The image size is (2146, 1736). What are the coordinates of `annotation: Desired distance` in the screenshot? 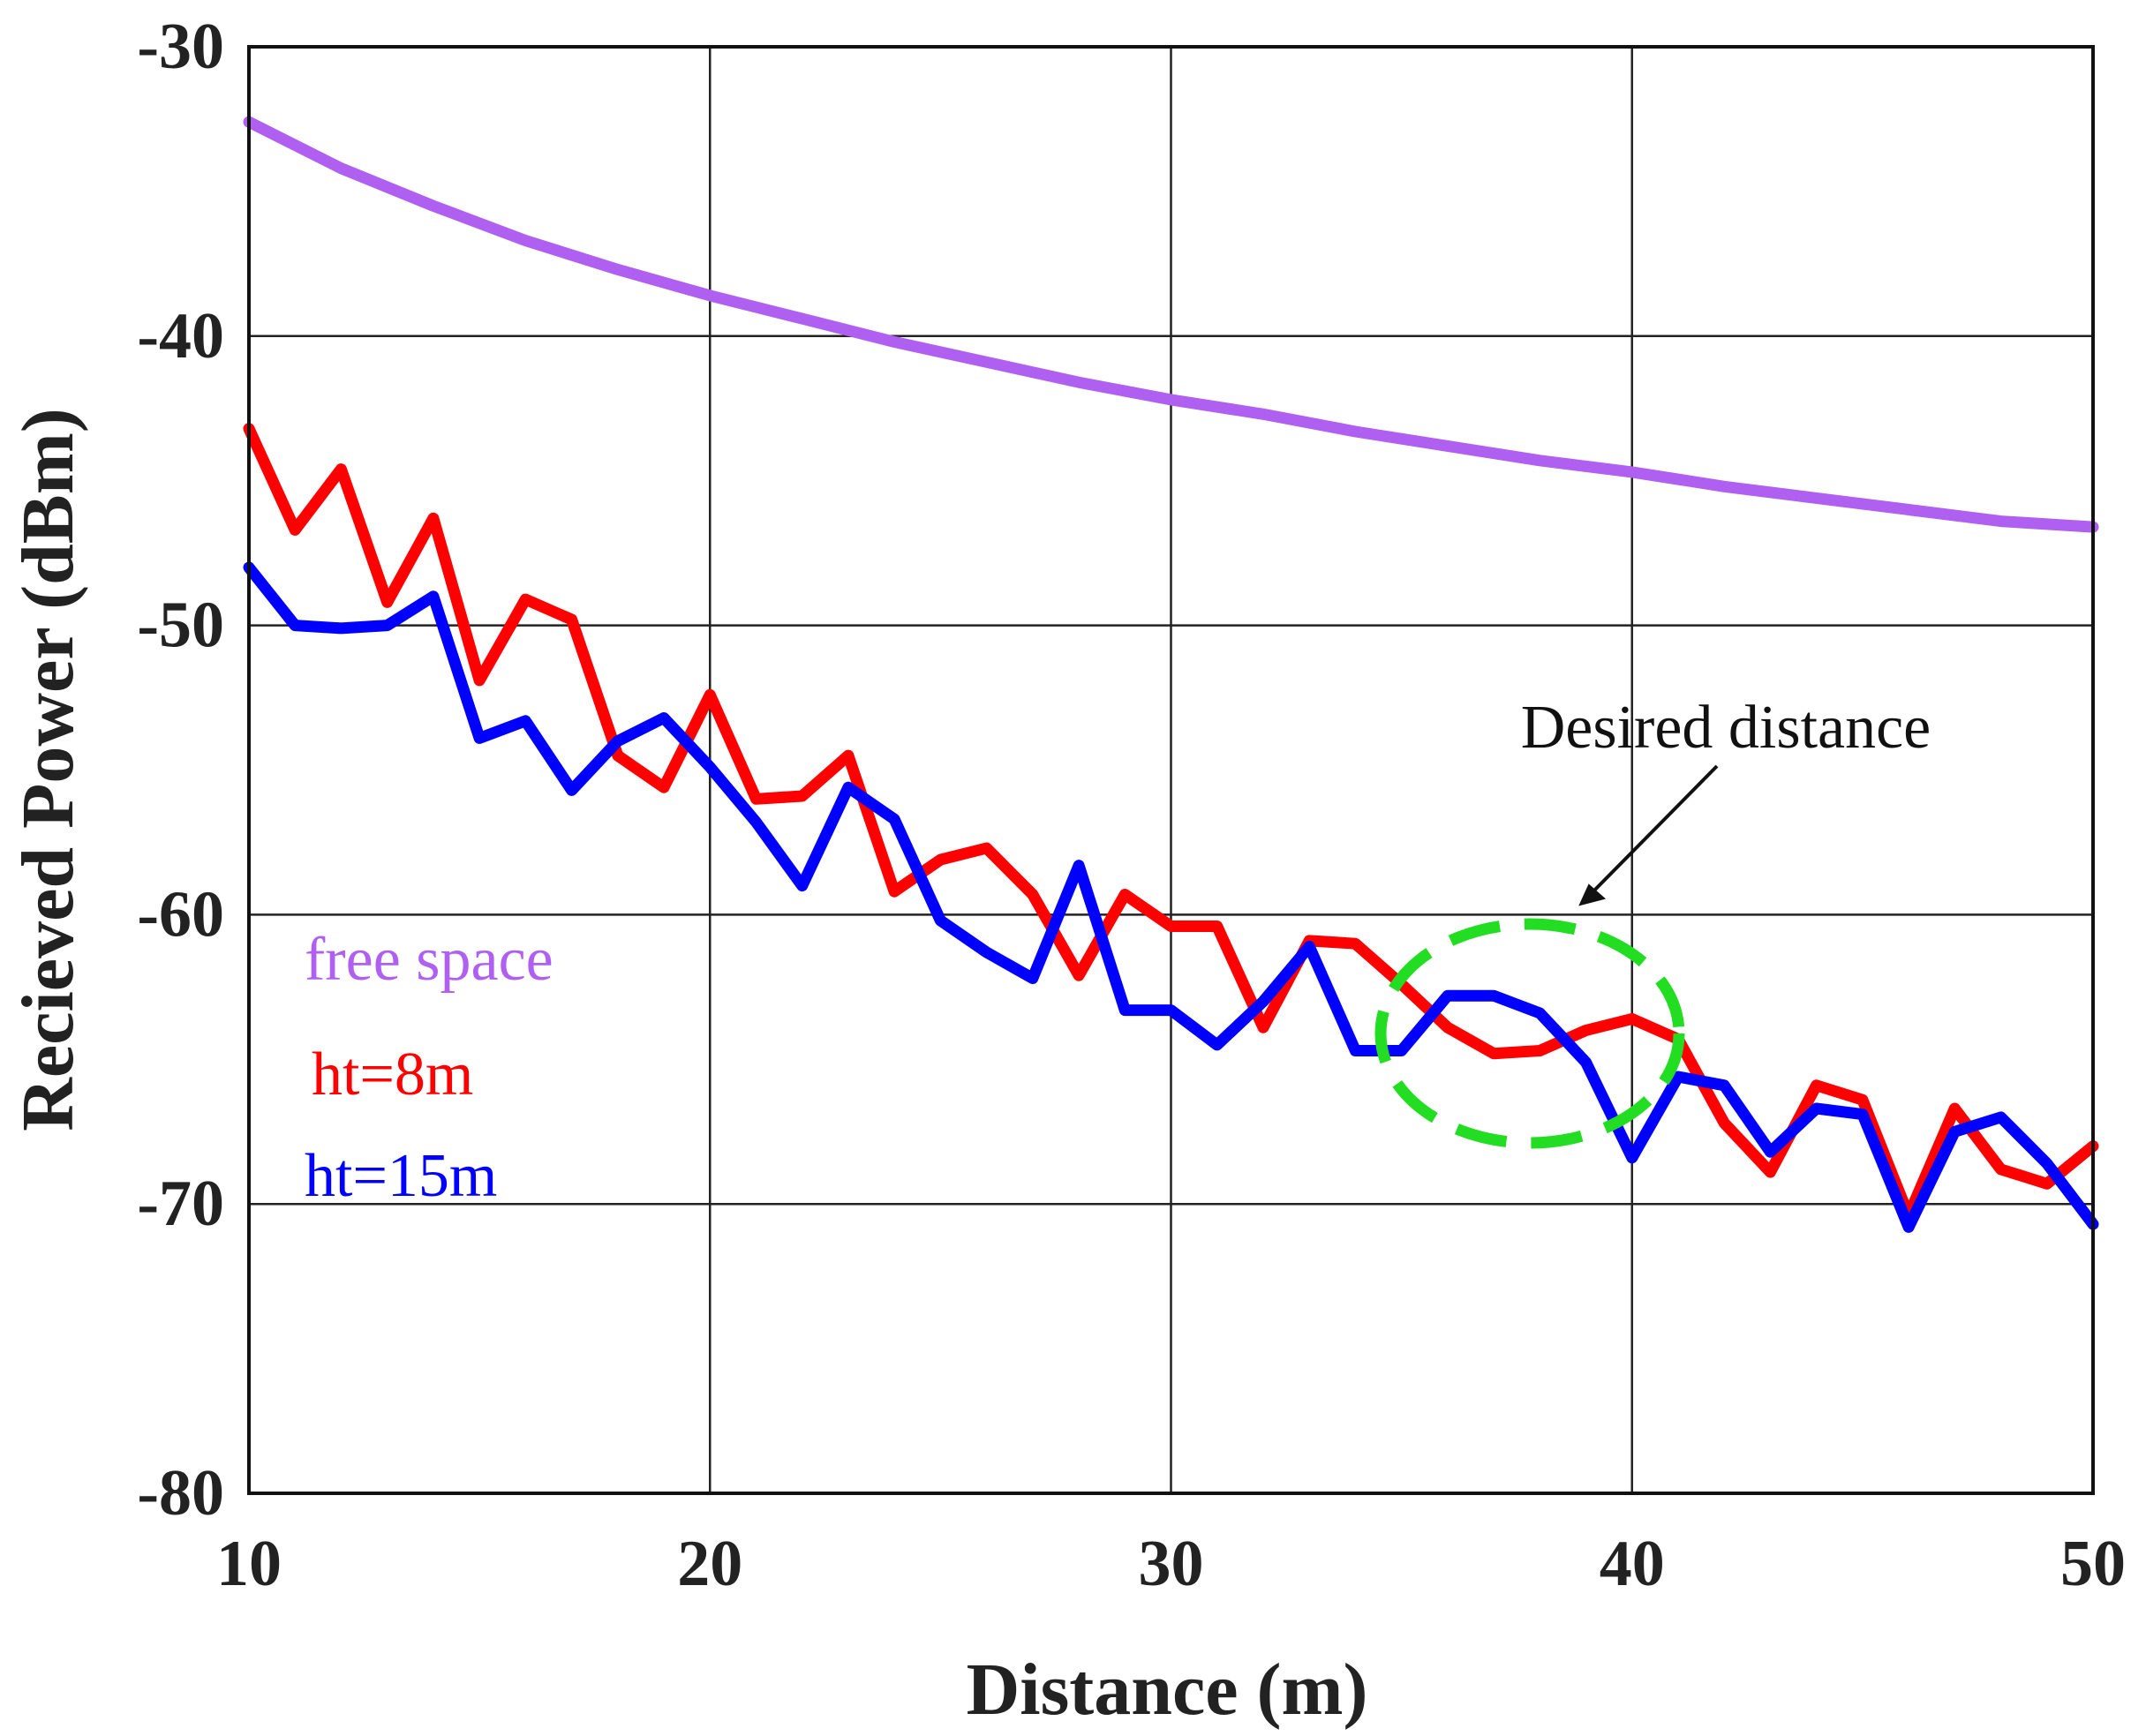 It's located at (1652, 921).